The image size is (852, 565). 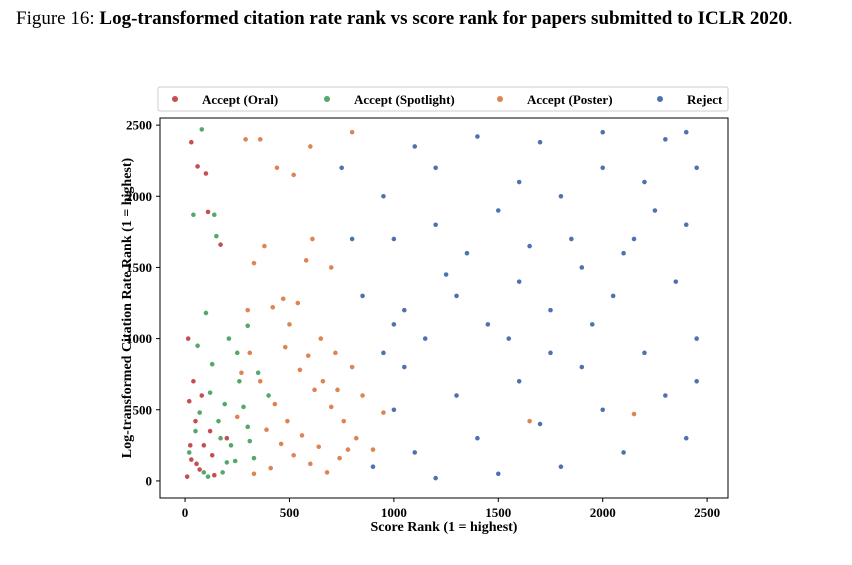 What do you see at coordinates (443, 99) in the screenshot?
I see `legend-box` at bounding box center [443, 99].